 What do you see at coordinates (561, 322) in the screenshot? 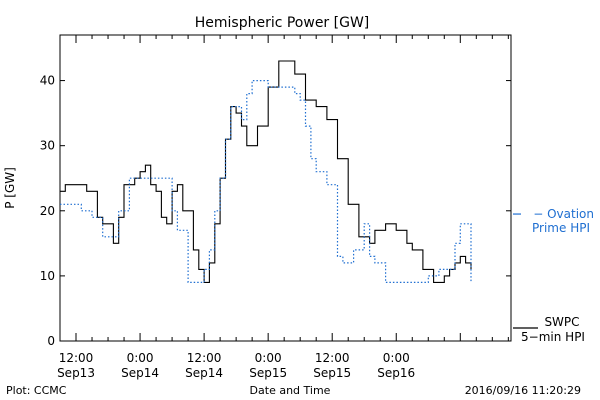
I see `legend-label-swpc: SWPC` at bounding box center [561, 322].